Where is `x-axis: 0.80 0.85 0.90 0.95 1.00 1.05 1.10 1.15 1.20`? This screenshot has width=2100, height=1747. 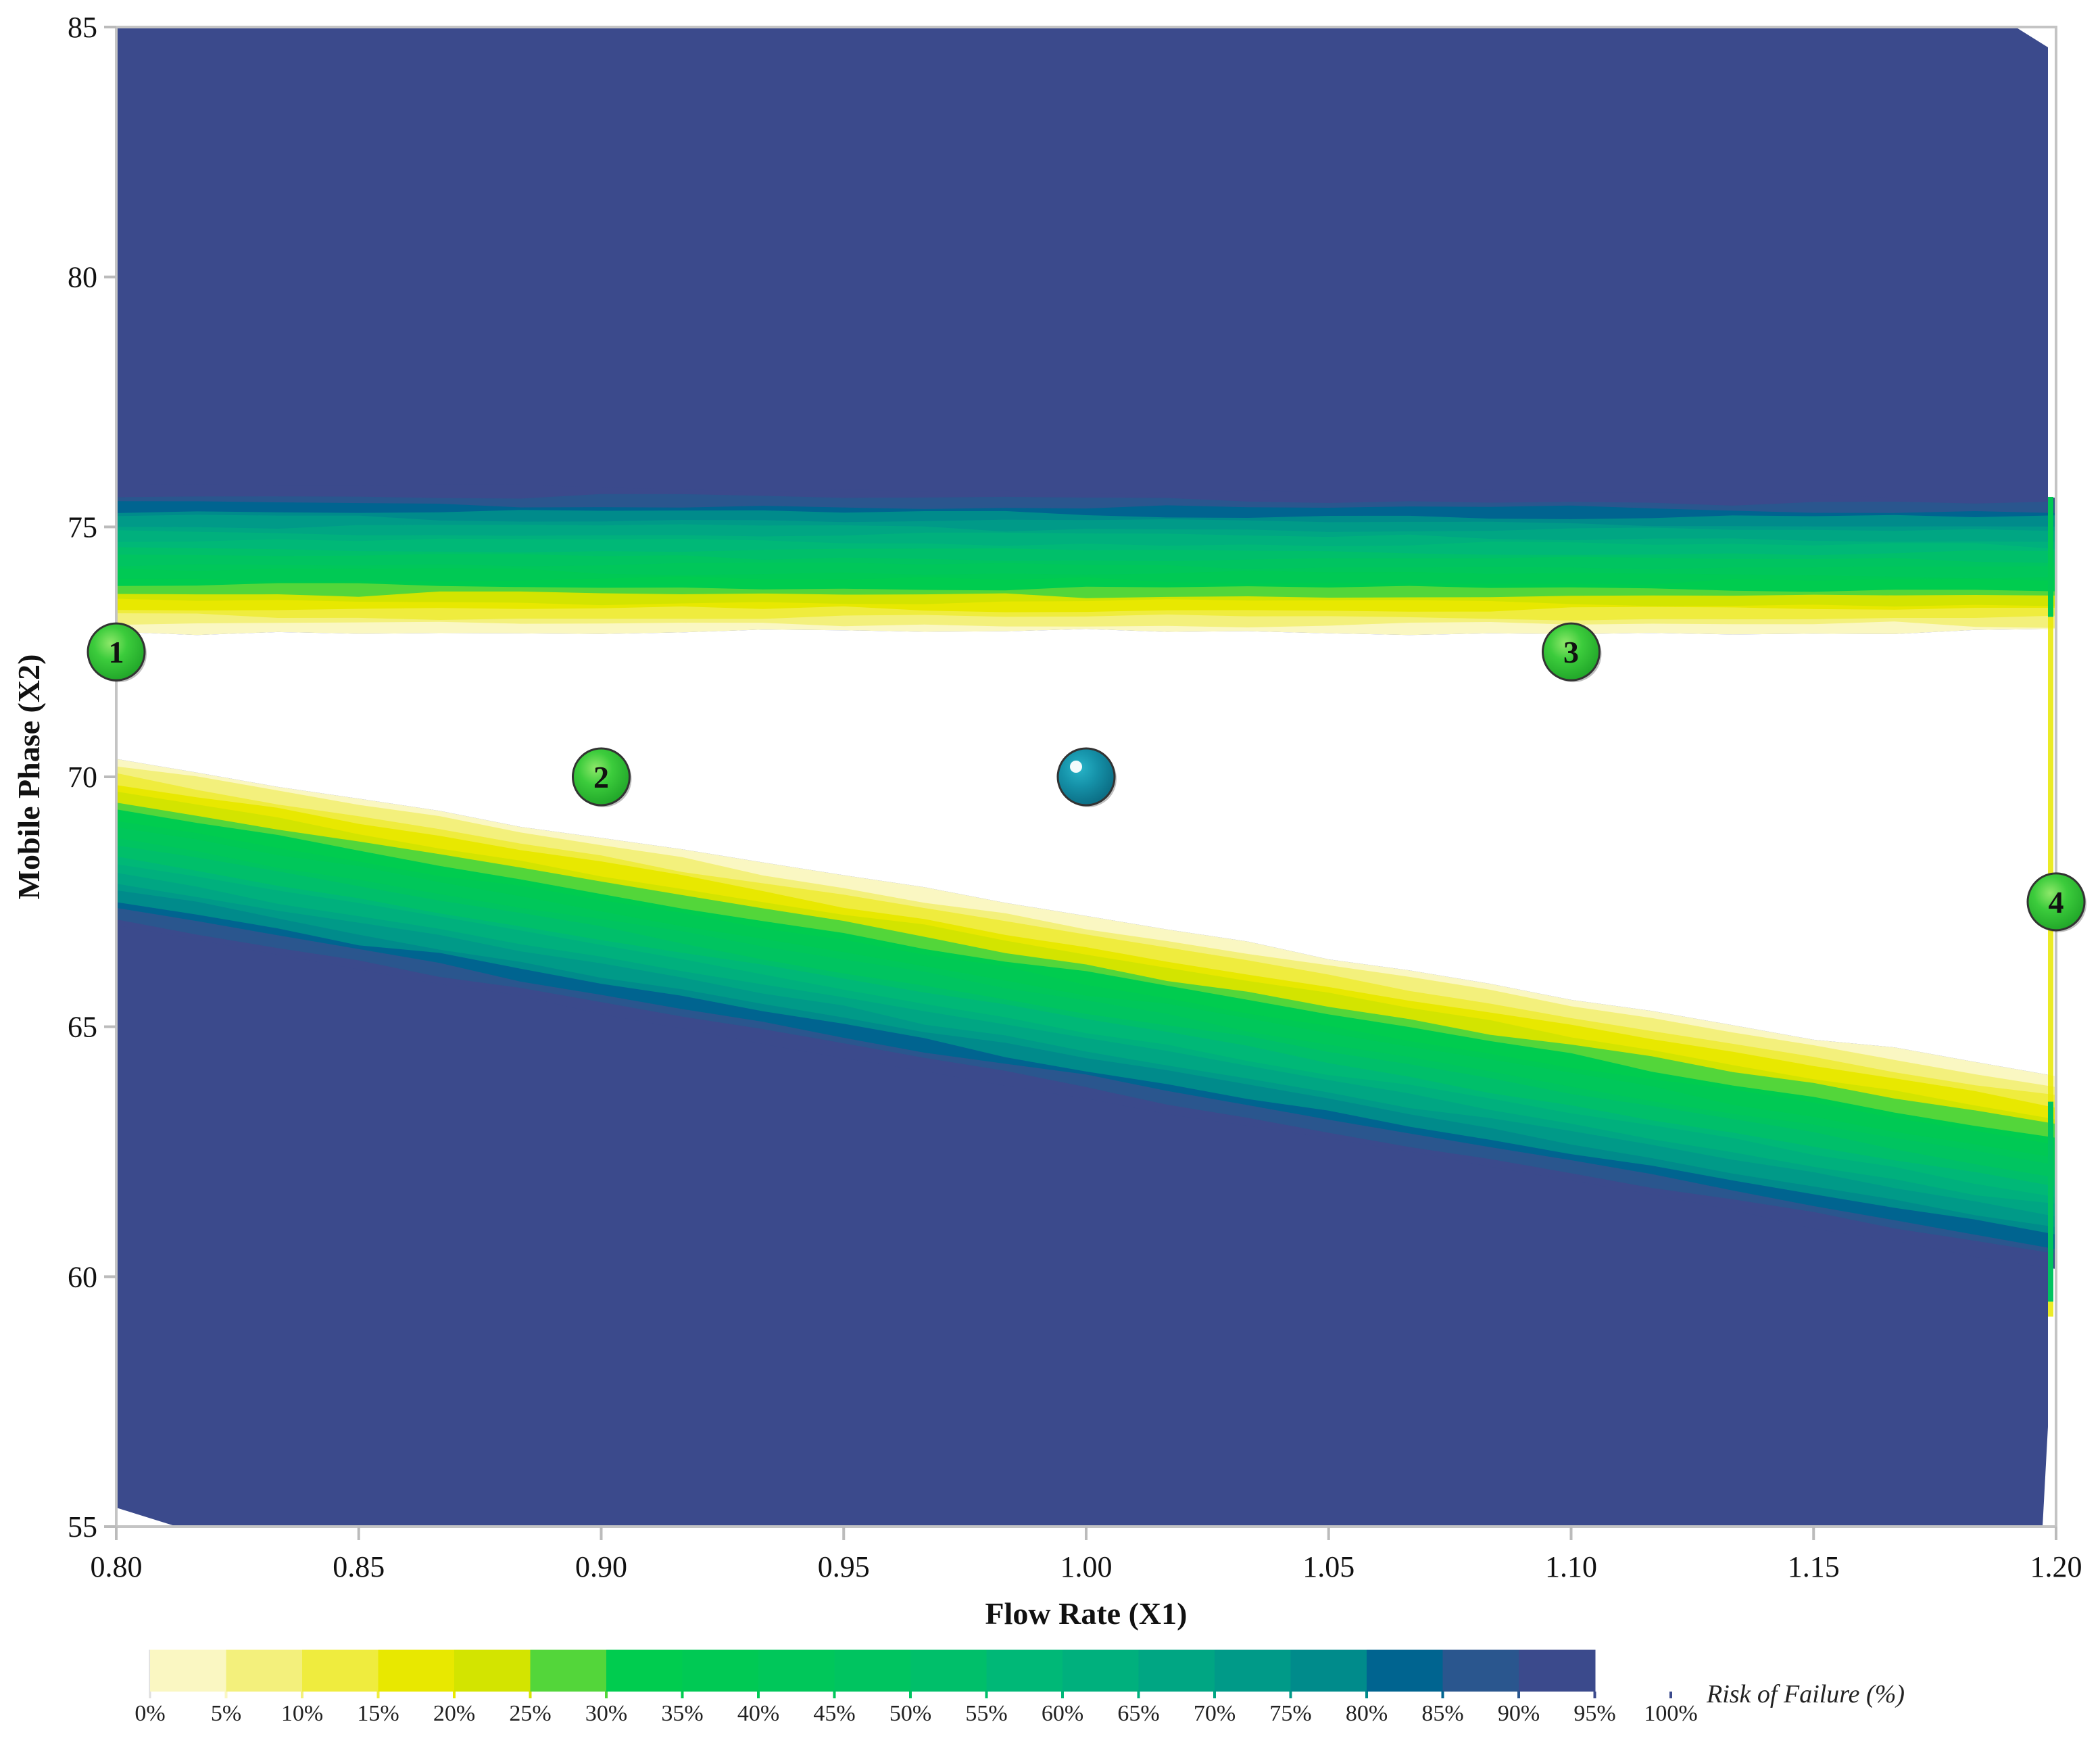
x-axis: 0.80 0.85 0.90 0.95 1.00 1.05 1.10 1.15 1.20 is located at coordinates (1086, 1555).